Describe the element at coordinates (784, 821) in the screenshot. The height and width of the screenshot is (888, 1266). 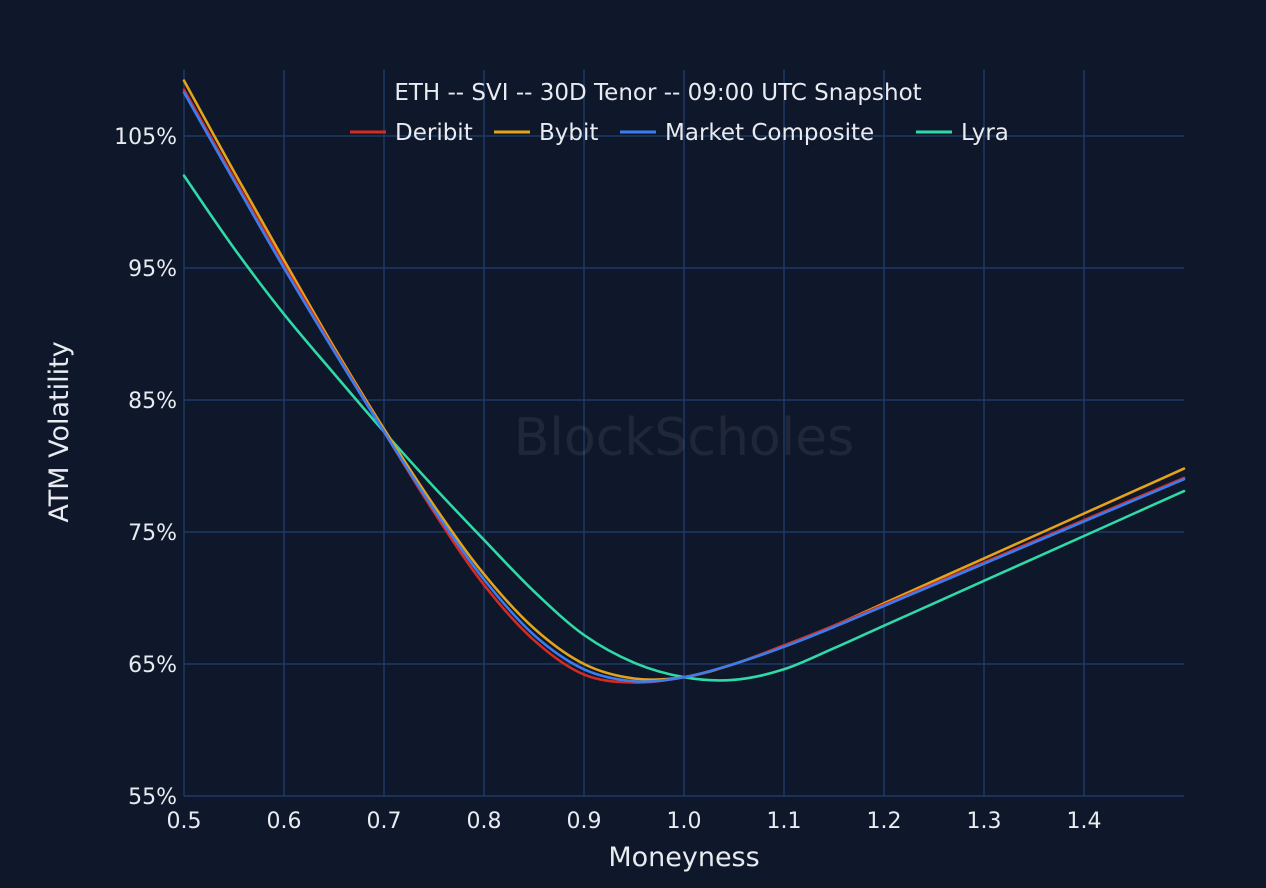
I see `x-tick-label: 1.1` at that location.